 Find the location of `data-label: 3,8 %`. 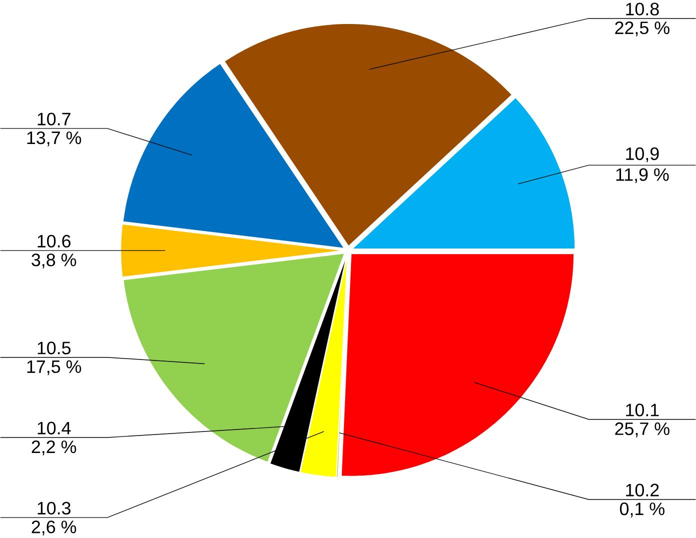

data-label: 3,8 % is located at coordinates (54, 261).